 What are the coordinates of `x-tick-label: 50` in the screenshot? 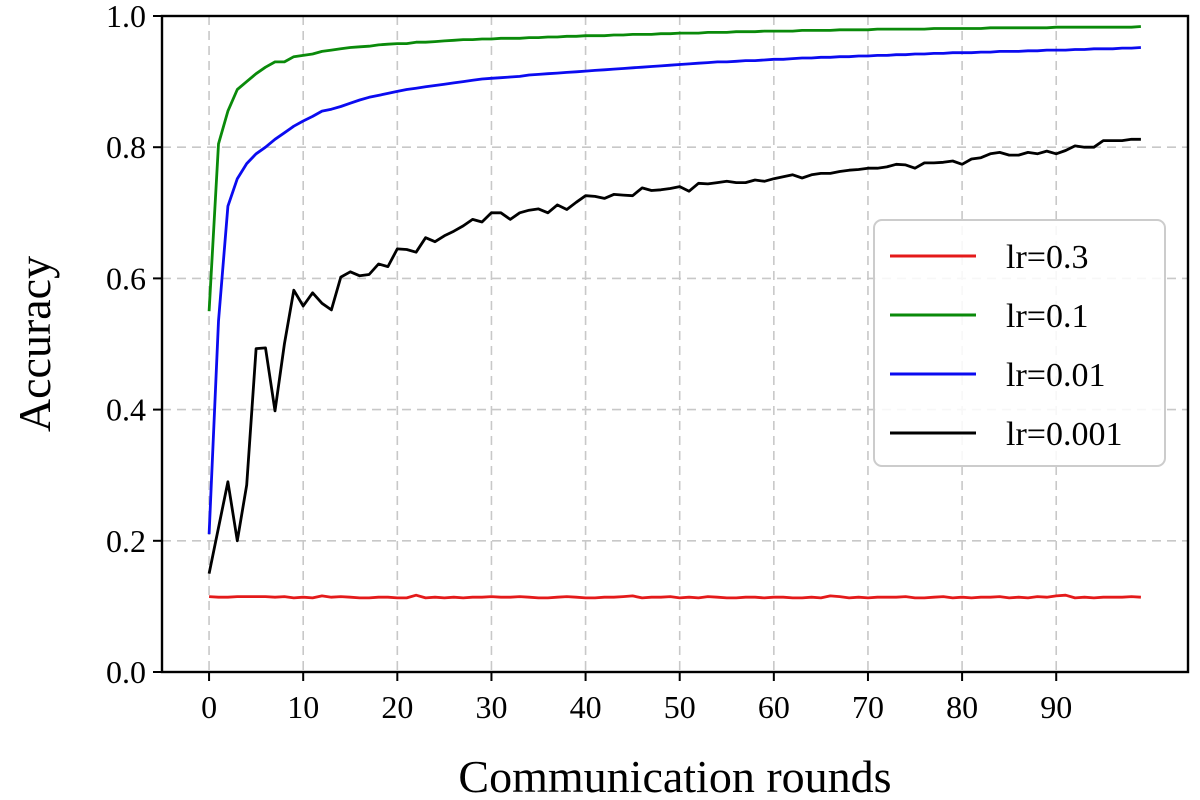 It's located at (680, 707).